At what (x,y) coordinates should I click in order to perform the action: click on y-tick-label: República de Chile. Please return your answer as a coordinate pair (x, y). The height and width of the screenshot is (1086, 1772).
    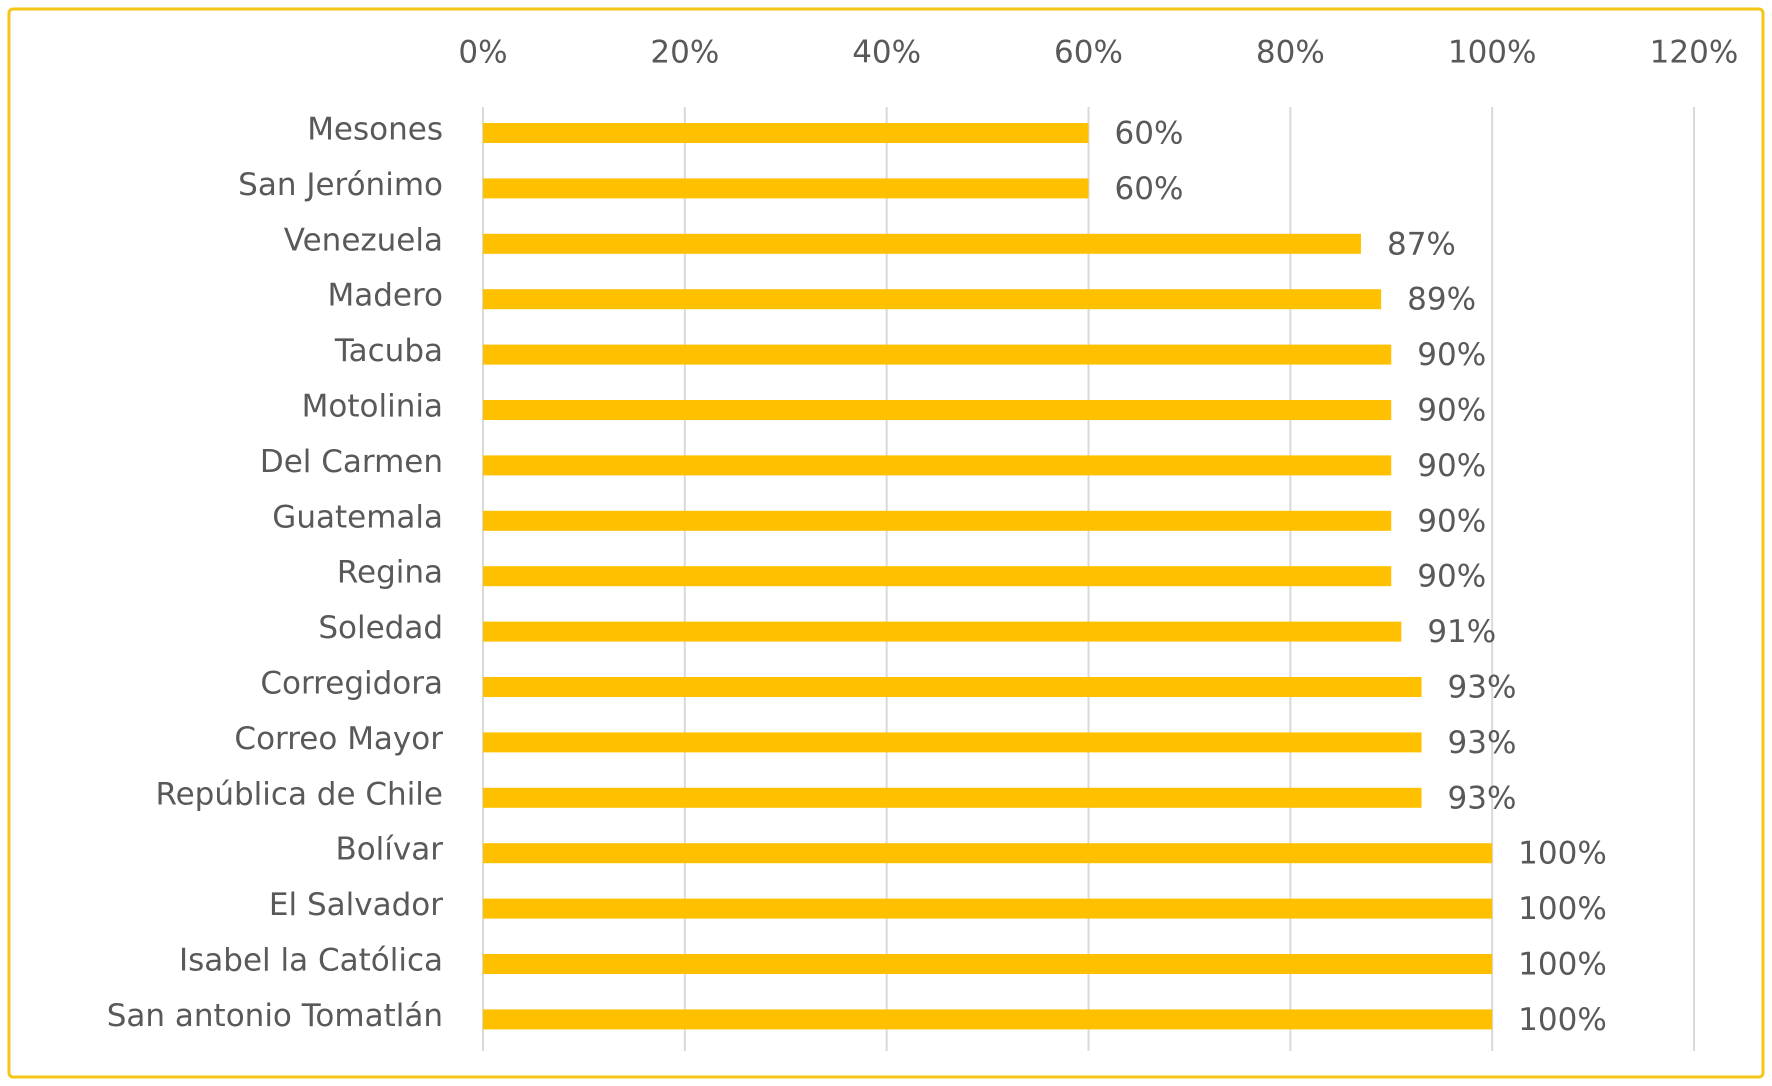
    Looking at the image, I should click on (299, 794).